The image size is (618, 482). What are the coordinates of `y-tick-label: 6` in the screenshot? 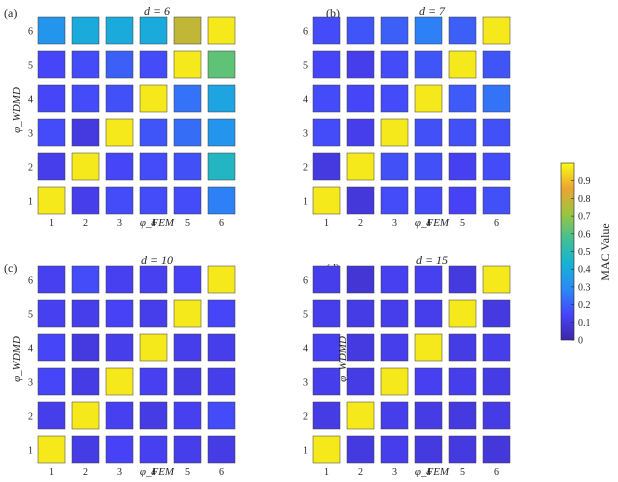 It's located at (30, 281).